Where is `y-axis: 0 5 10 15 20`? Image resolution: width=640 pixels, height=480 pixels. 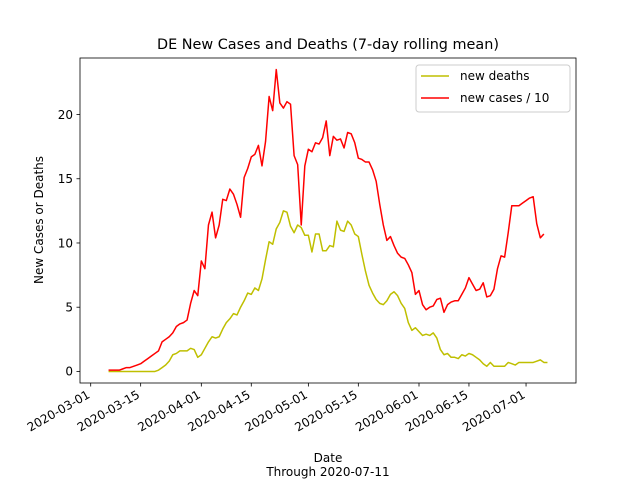 y-axis: 0 5 10 15 20 is located at coordinates (69, 243).